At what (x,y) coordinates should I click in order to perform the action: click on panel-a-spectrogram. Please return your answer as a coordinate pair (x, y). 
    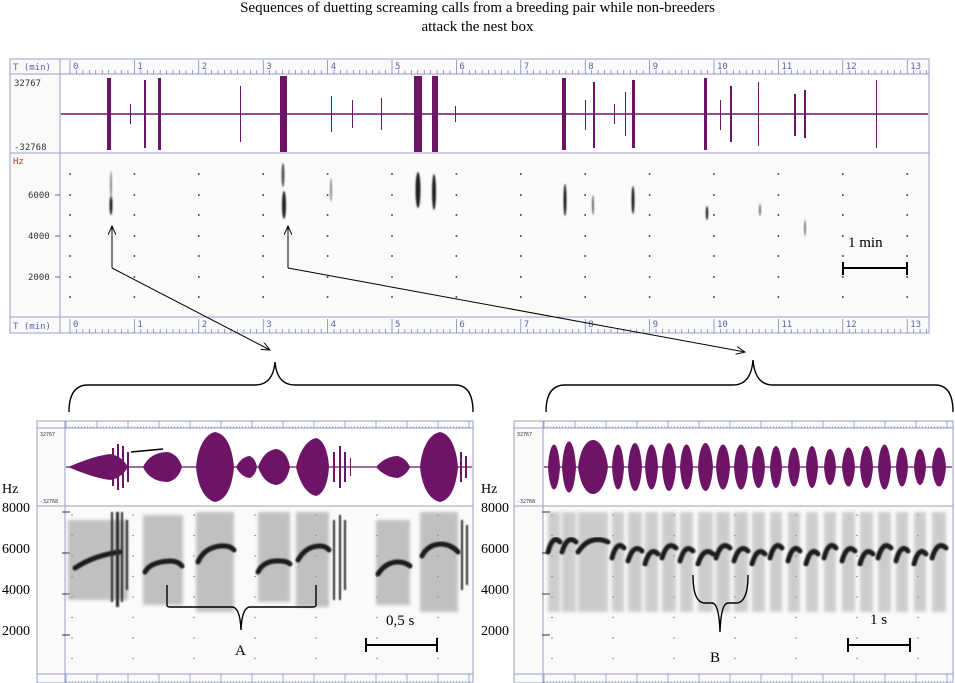
    Looking at the image, I should click on (268, 562).